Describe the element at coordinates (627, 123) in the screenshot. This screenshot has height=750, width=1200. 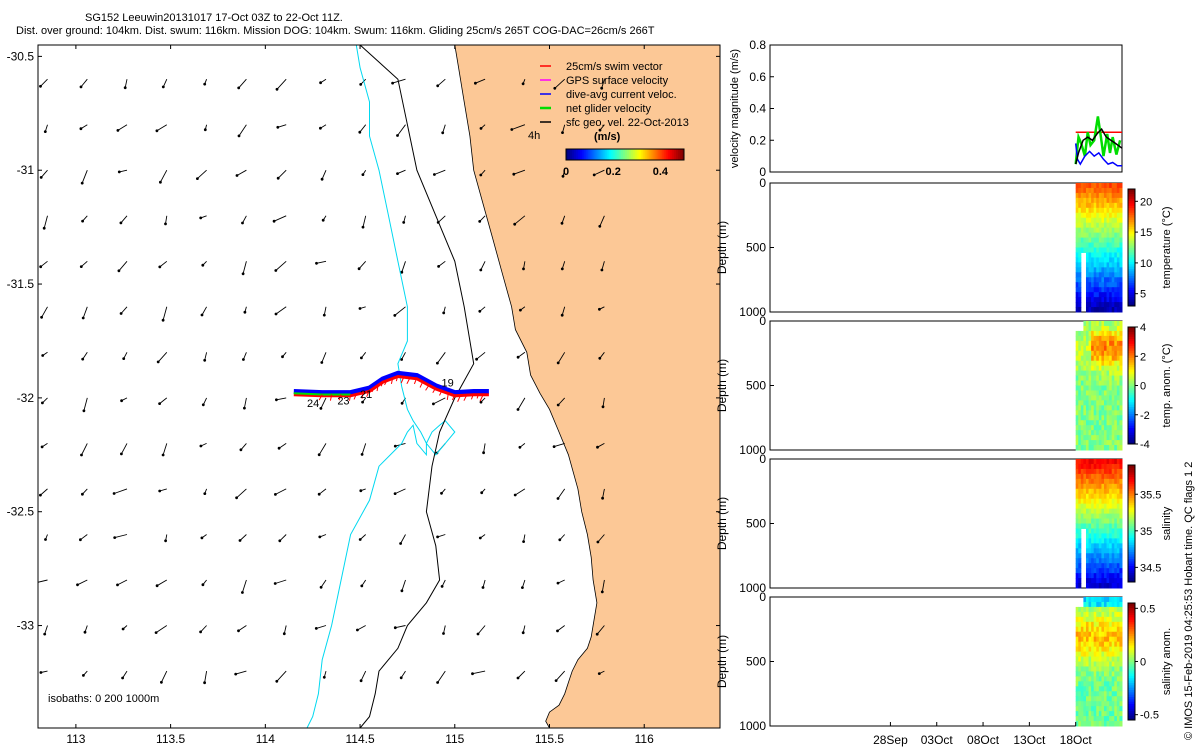
I see `legend-geo: sfc geo. vel. 22-Oct-2013` at that location.